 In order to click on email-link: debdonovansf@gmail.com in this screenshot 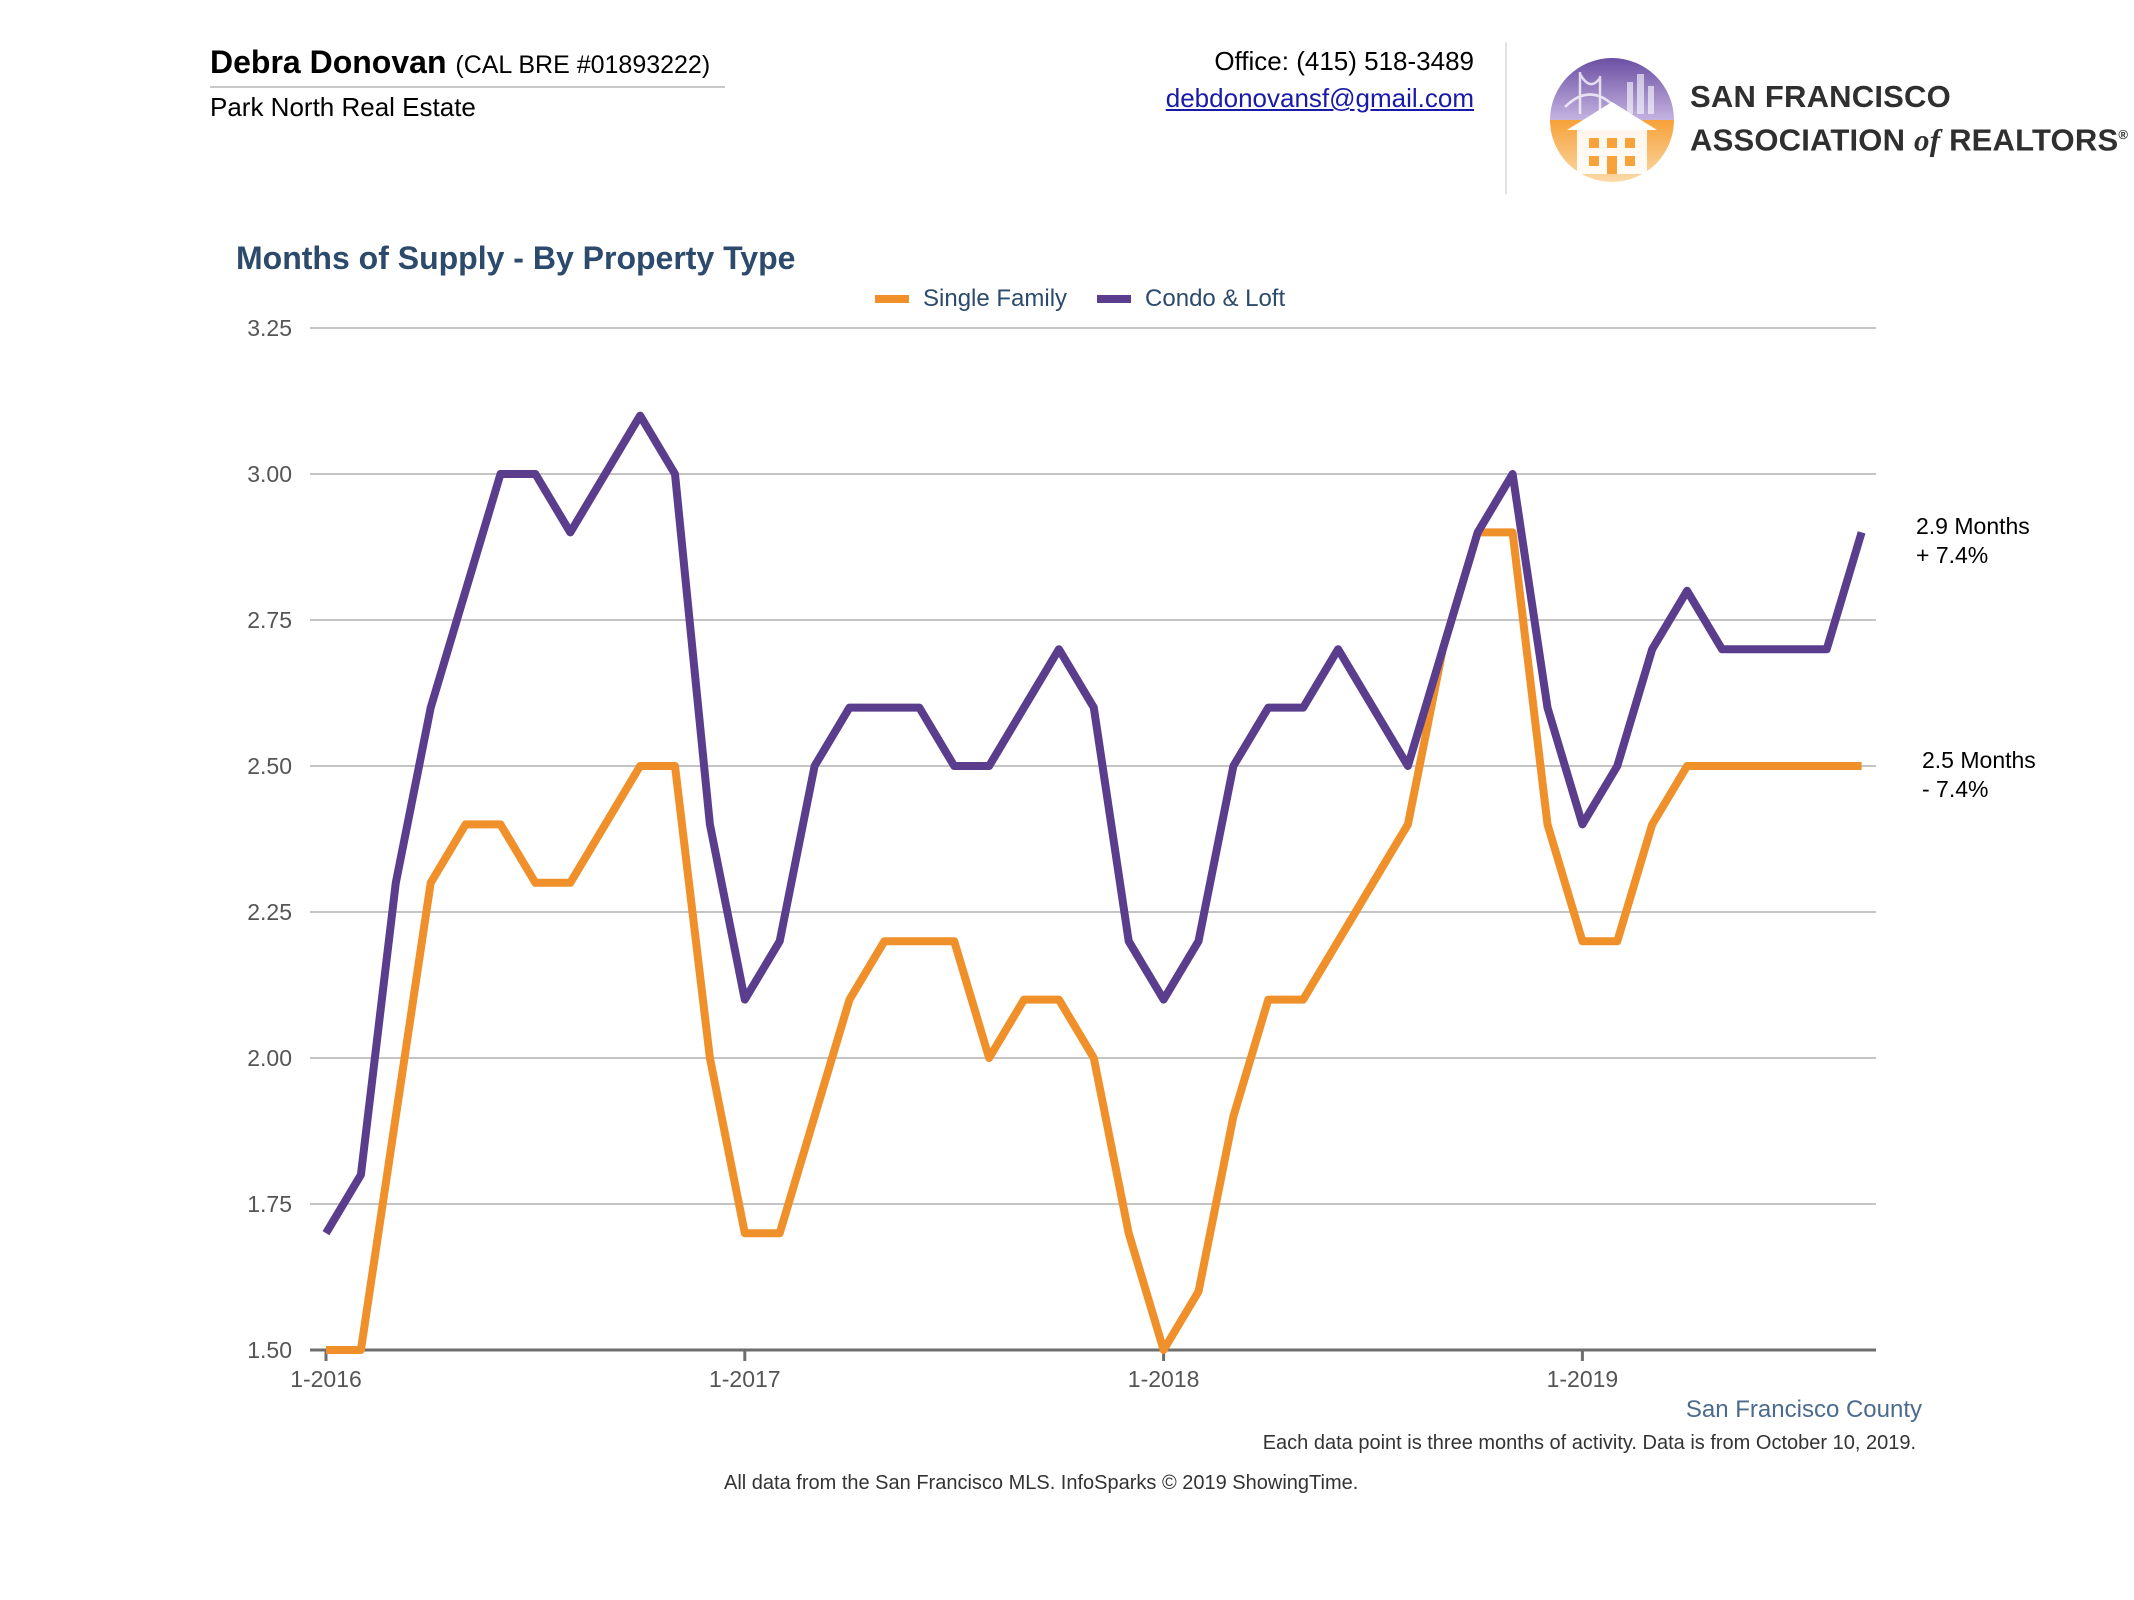, I will do `click(1319, 98)`.